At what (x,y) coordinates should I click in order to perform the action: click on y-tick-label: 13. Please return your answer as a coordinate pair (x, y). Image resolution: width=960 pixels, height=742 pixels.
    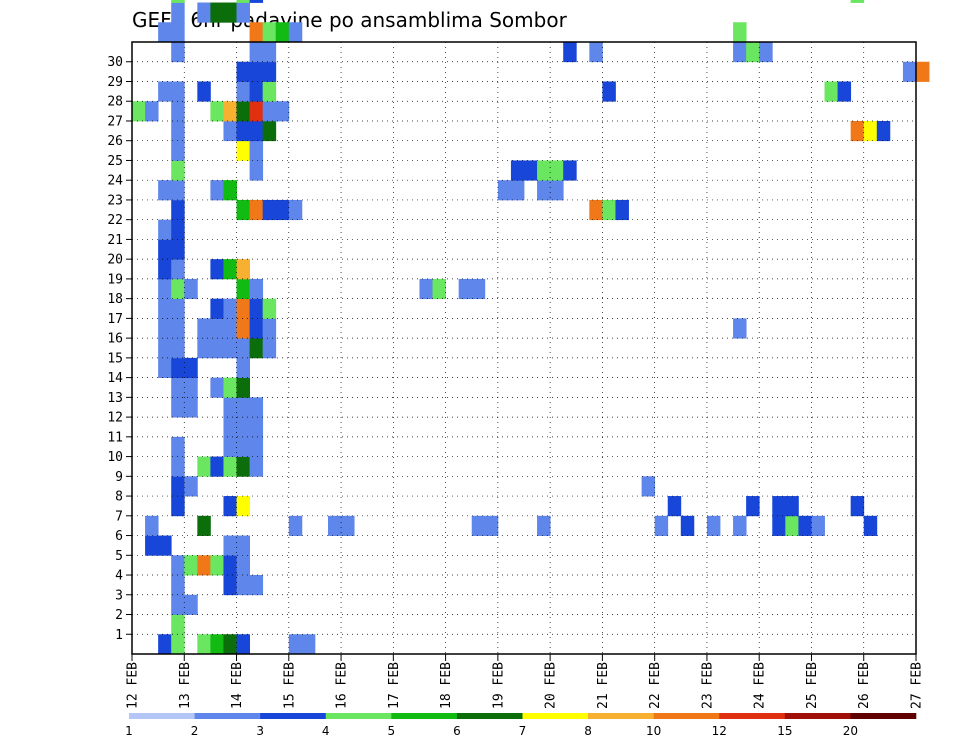
    Looking at the image, I should click on (115, 398).